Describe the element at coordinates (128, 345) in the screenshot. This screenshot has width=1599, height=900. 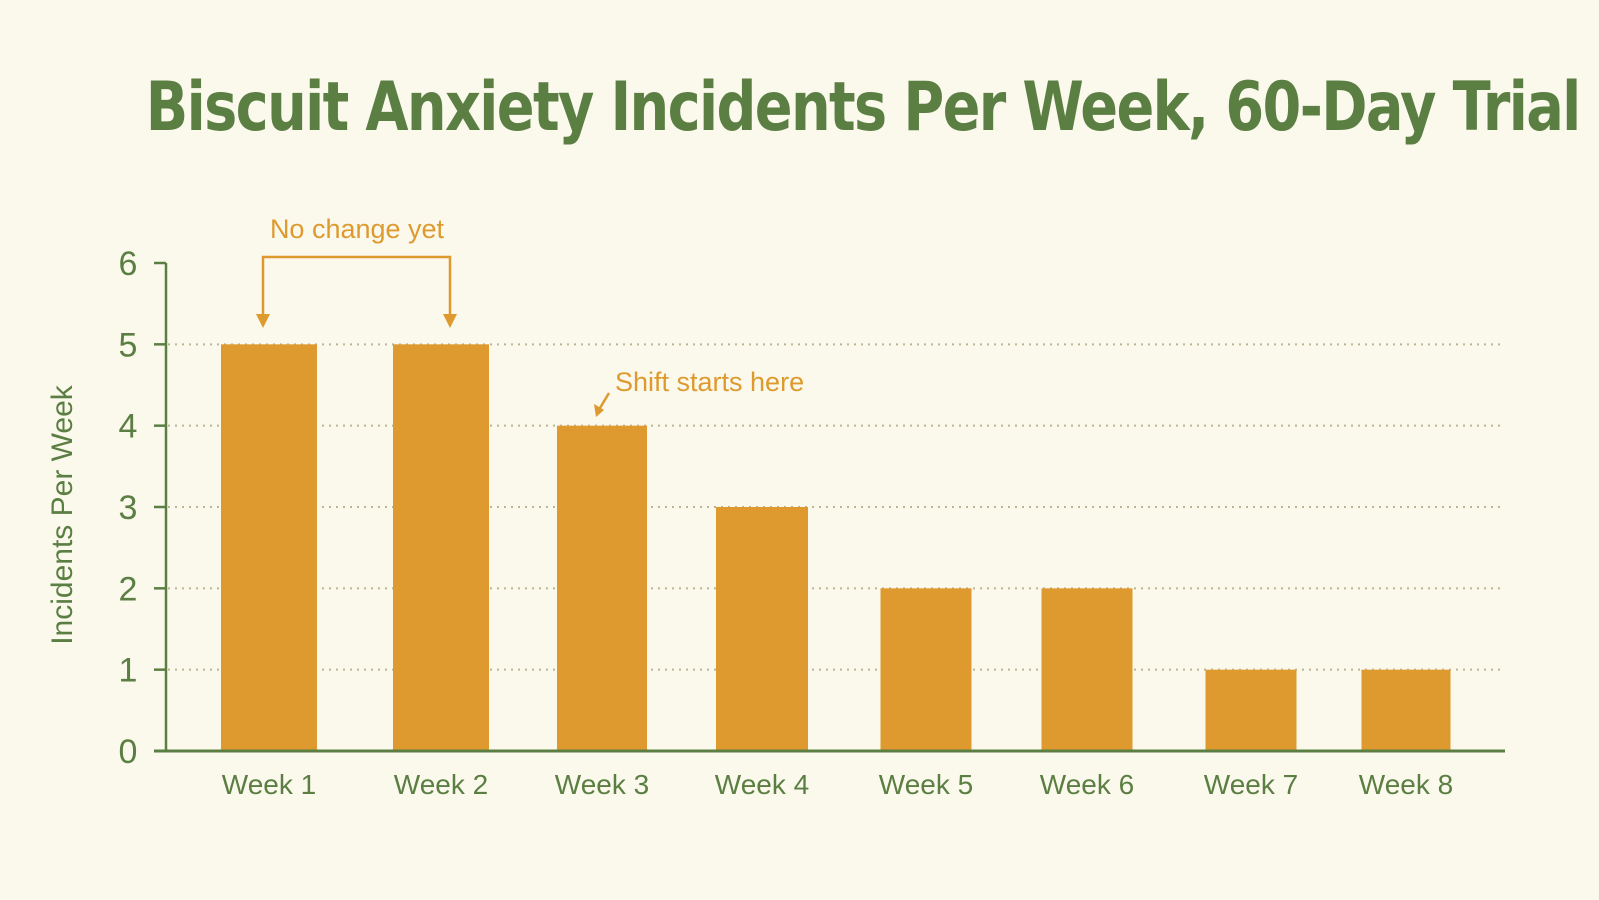
I see `y-tick-label-5: 5` at that location.